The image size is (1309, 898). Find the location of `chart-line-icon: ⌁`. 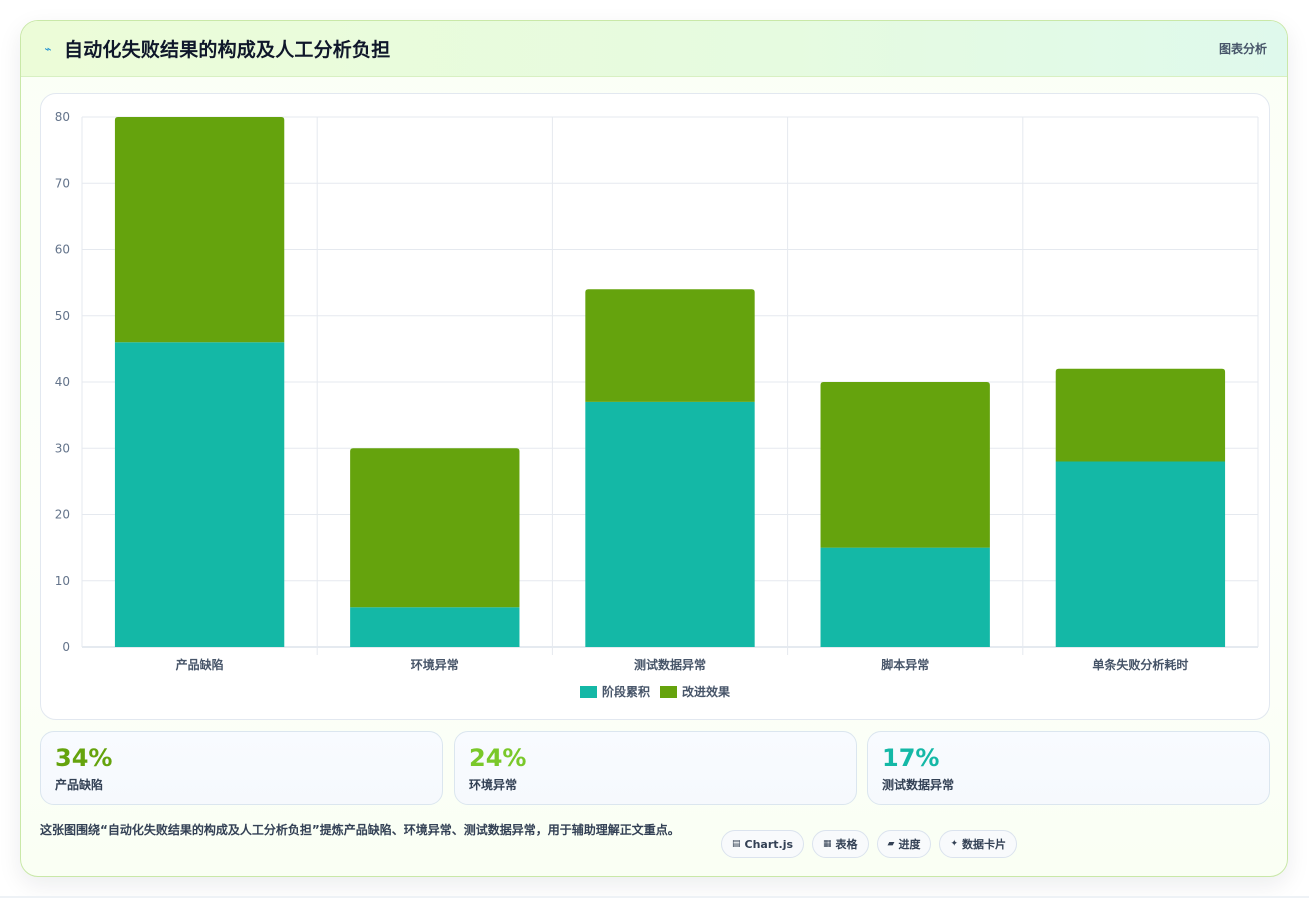

chart-line-icon: ⌁ is located at coordinates (48, 48).